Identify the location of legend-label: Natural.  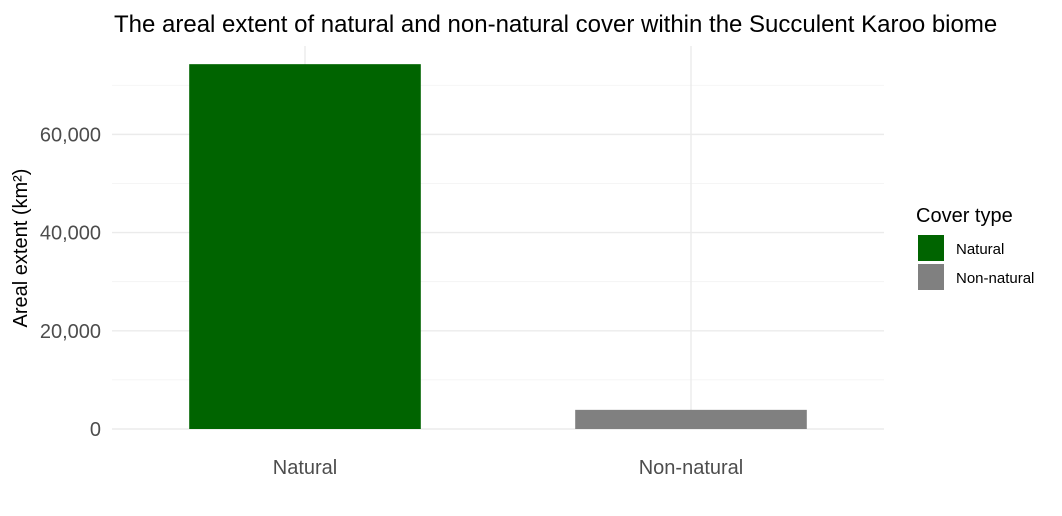
(980, 249).